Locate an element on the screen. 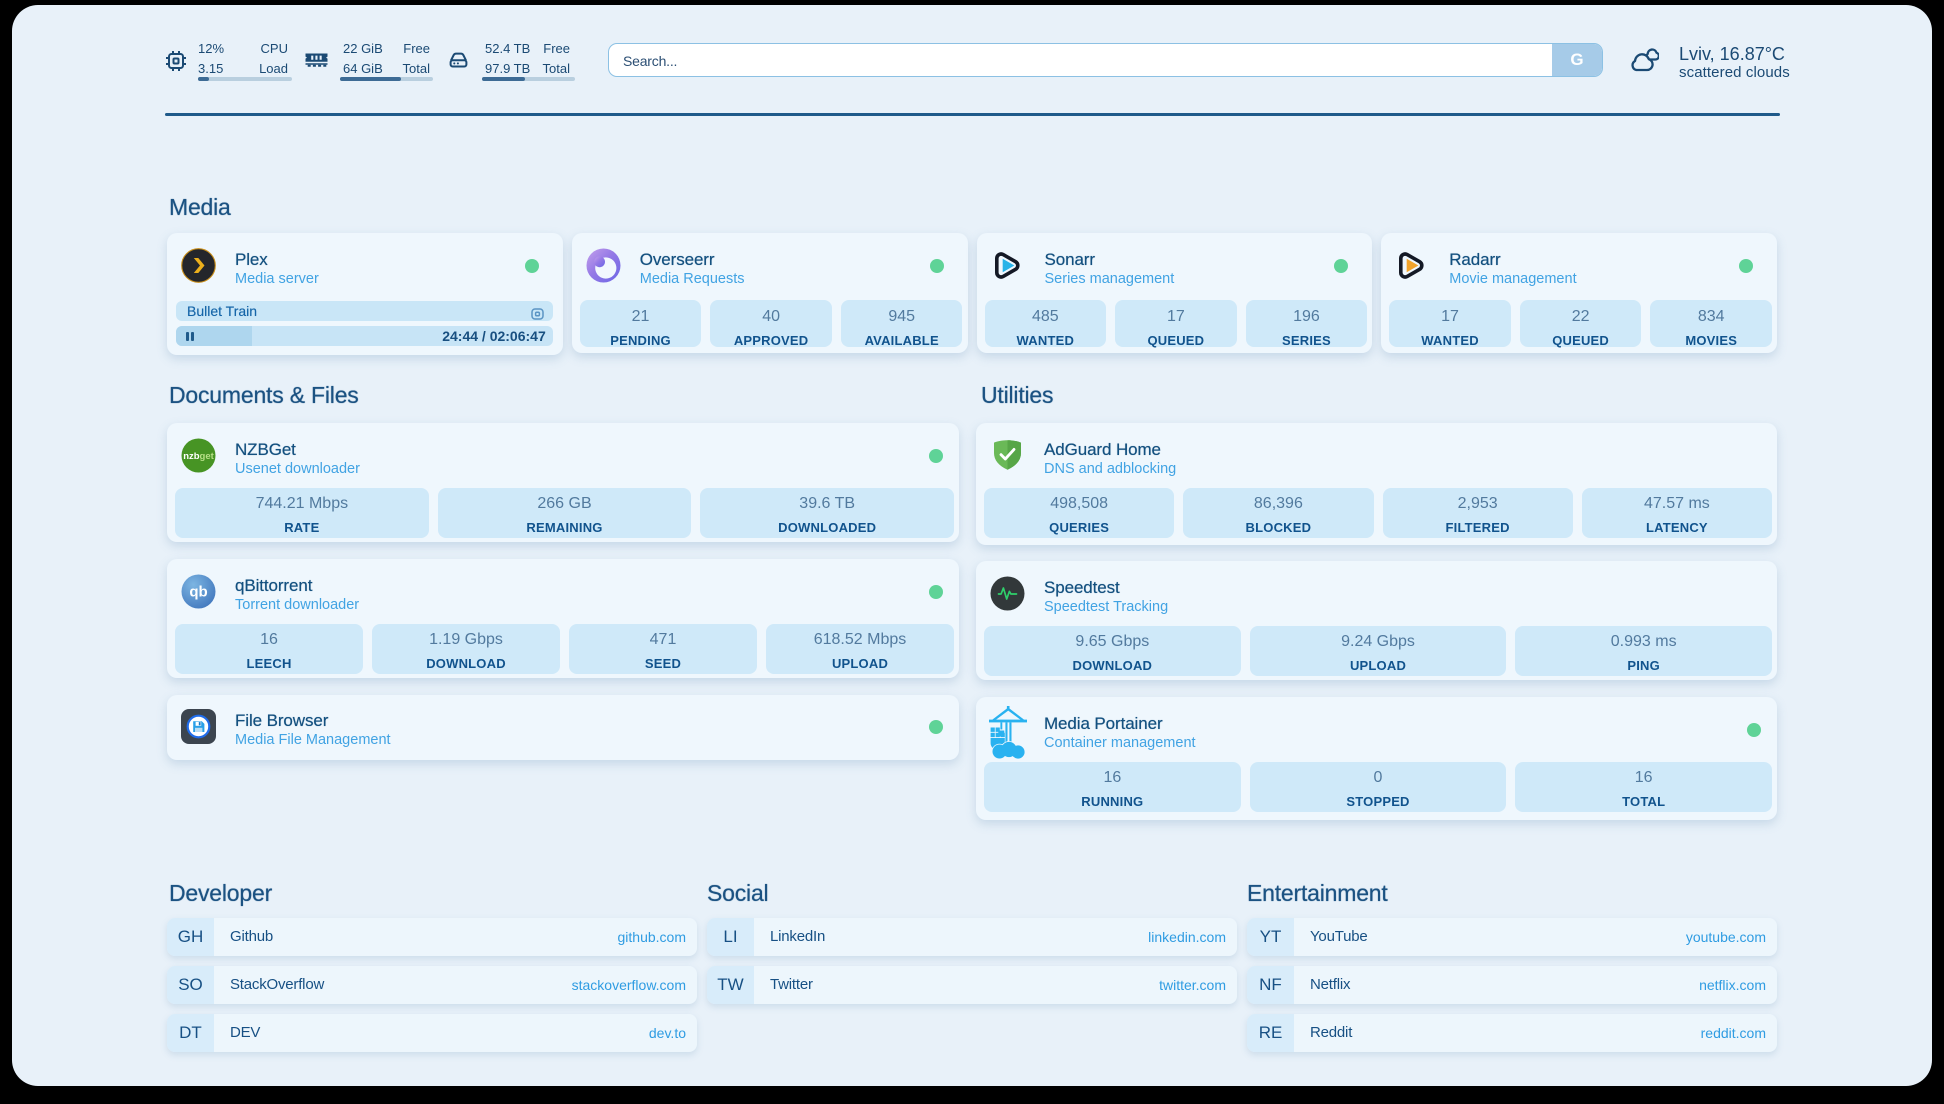 This screenshot has height=1104, width=1944. svg-text: nzbget is located at coordinates (198, 456).